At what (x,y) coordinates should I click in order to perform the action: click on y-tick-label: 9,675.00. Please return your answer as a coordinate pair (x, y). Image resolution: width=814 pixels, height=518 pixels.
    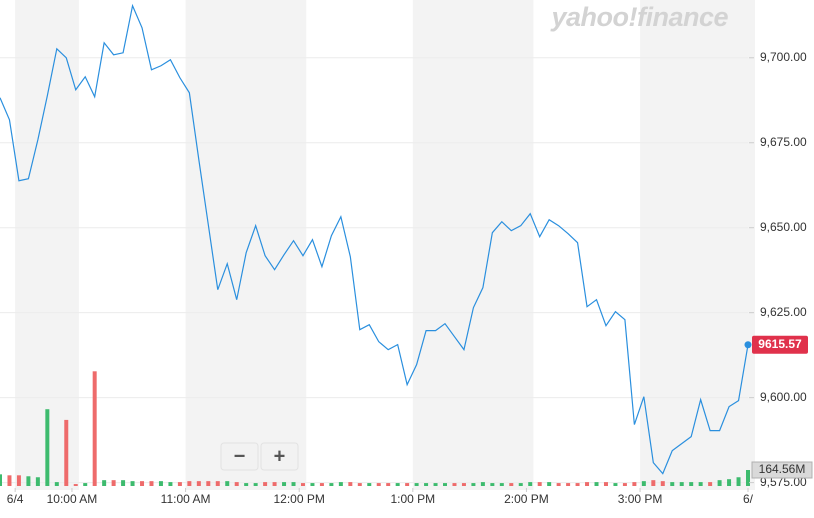
    Looking at the image, I should click on (783, 142).